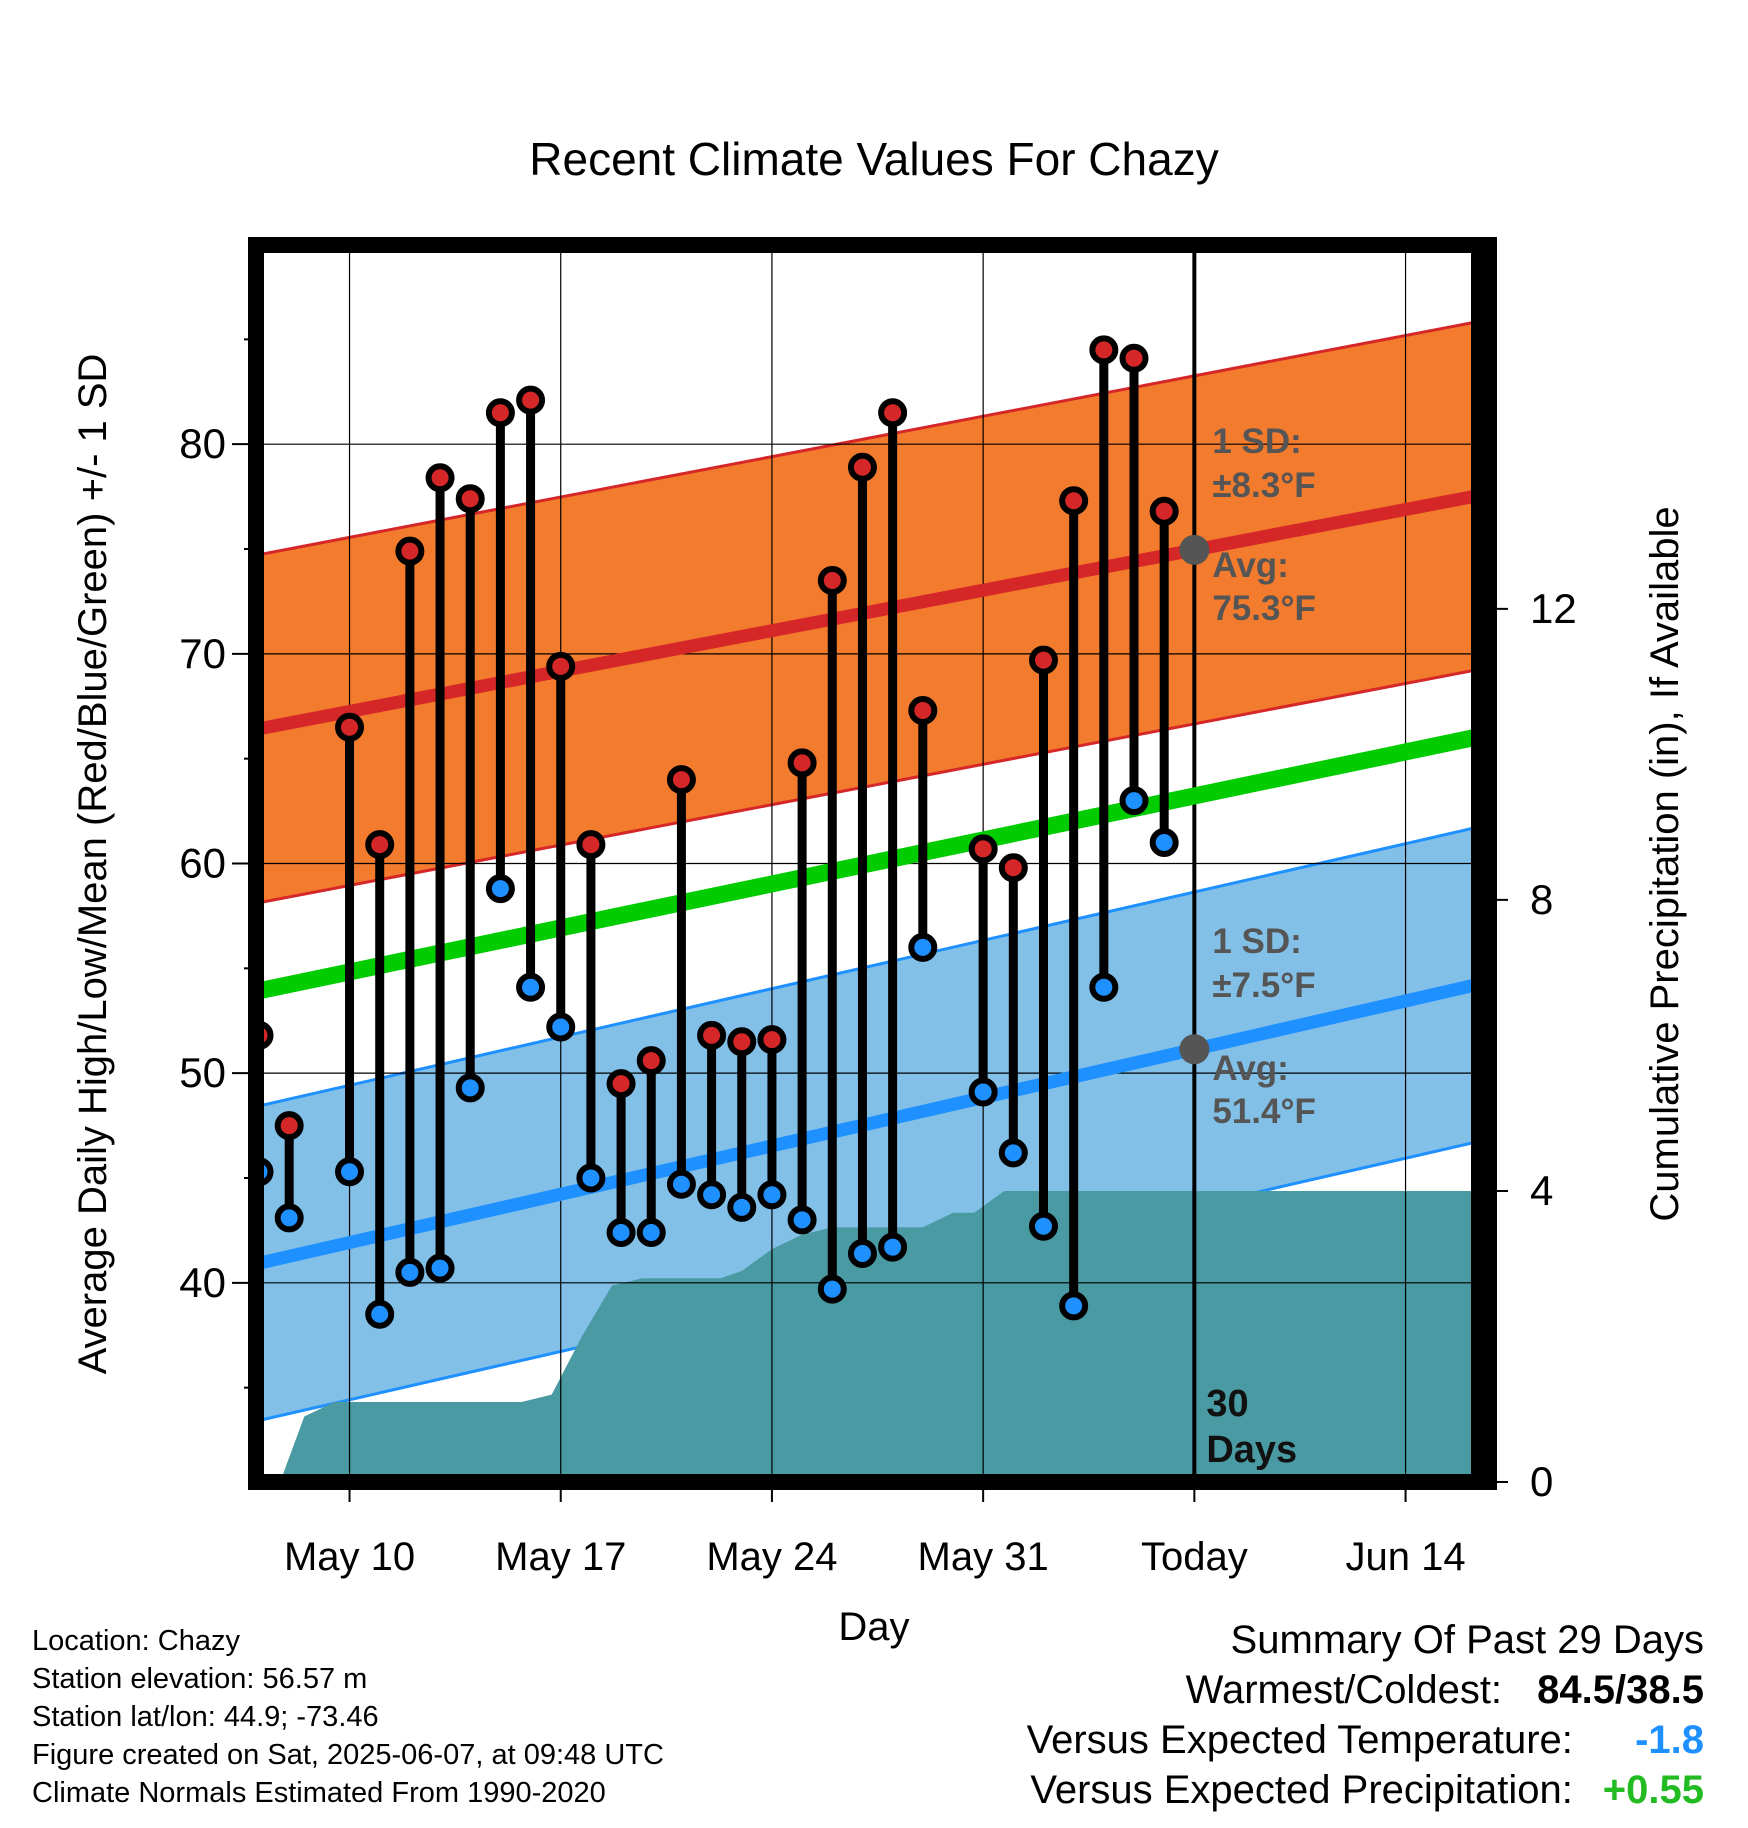 The image size is (1748, 1828). Describe the element at coordinates (1553, 608) in the screenshot. I see `y-right-tick-label: 12` at that location.